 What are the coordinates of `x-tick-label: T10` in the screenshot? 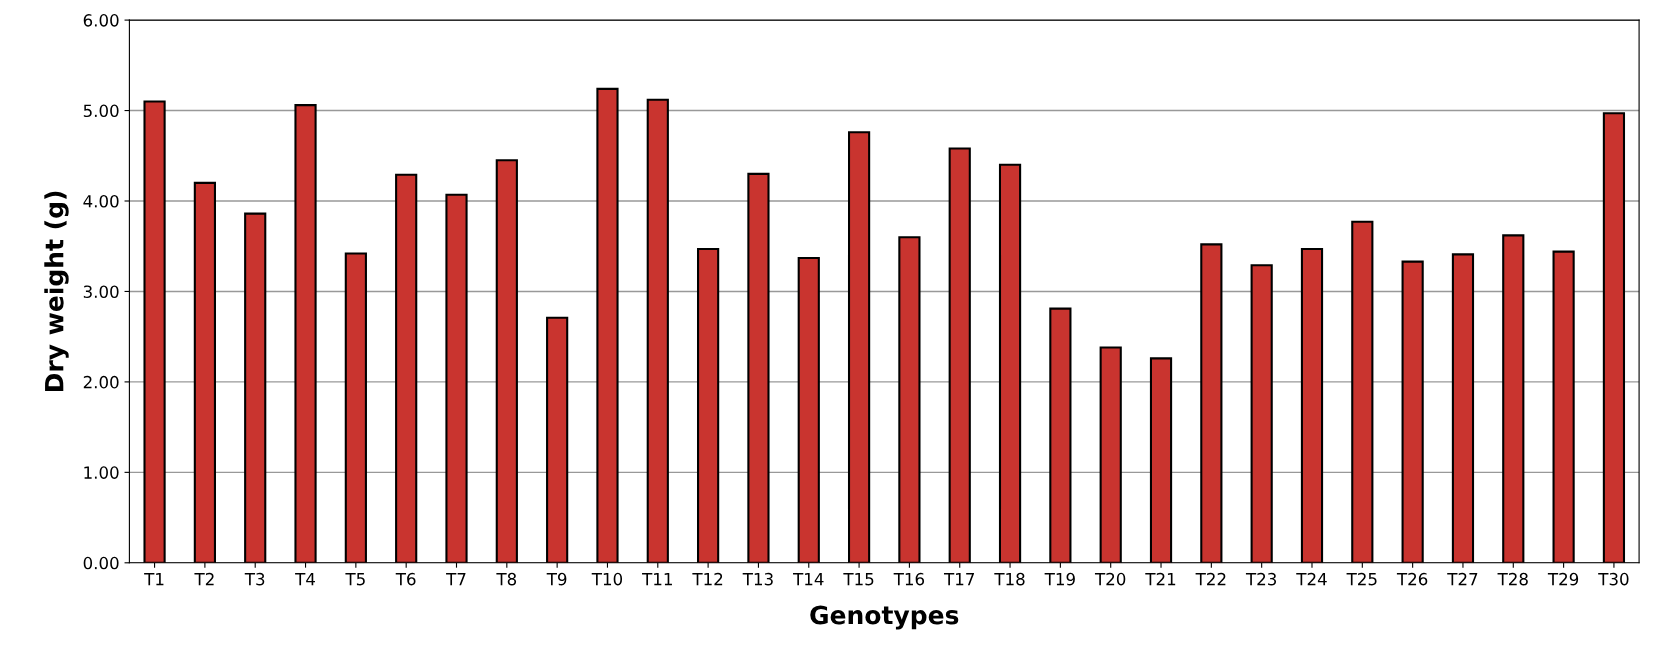 It's located at (607, 579).